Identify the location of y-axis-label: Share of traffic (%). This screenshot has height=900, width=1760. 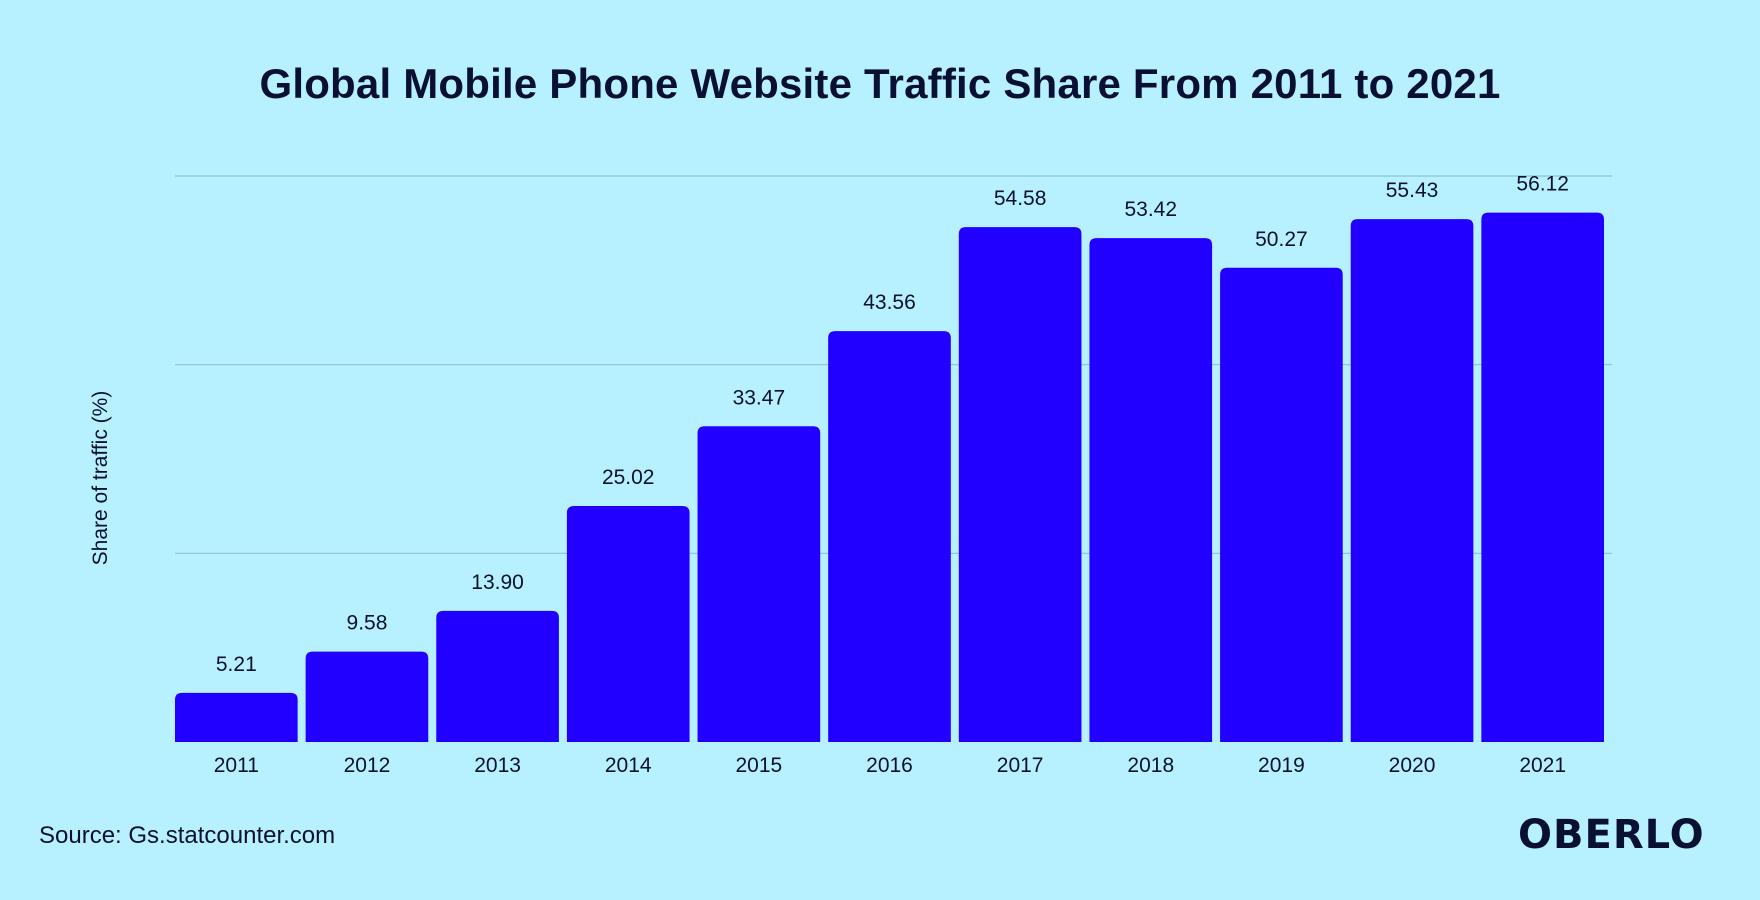
(100, 478).